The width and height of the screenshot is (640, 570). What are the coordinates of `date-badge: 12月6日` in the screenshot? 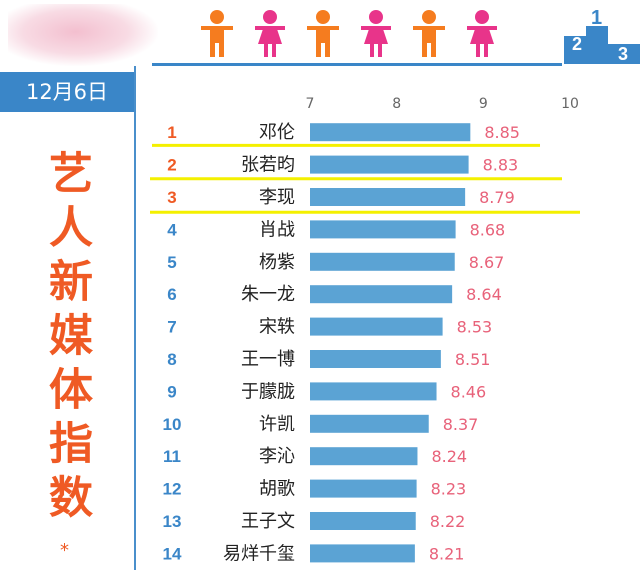 It's located at (67, 92).